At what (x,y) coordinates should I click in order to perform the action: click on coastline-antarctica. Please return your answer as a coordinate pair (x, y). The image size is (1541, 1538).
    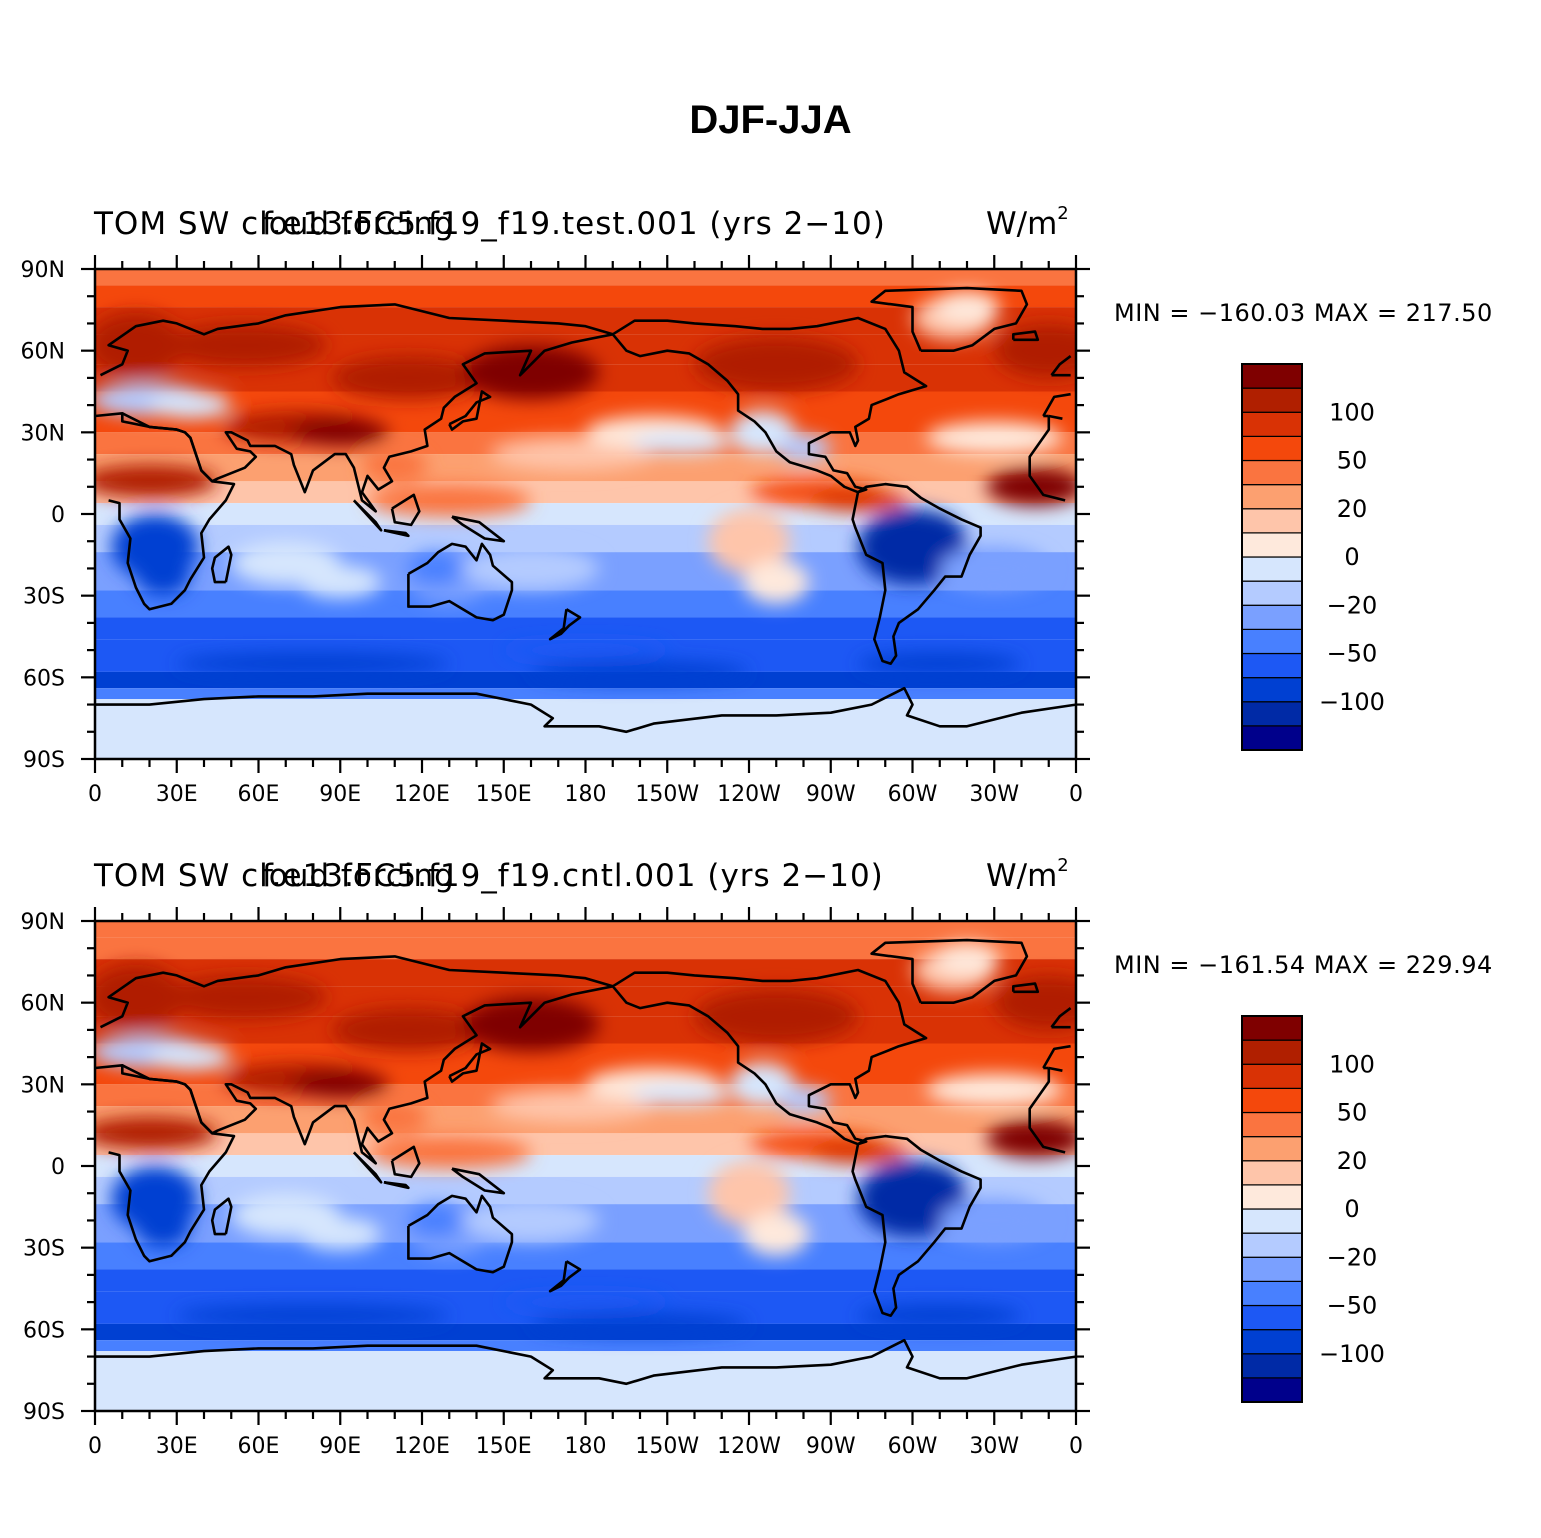
    Looking at the image, I should click on (585, 710).